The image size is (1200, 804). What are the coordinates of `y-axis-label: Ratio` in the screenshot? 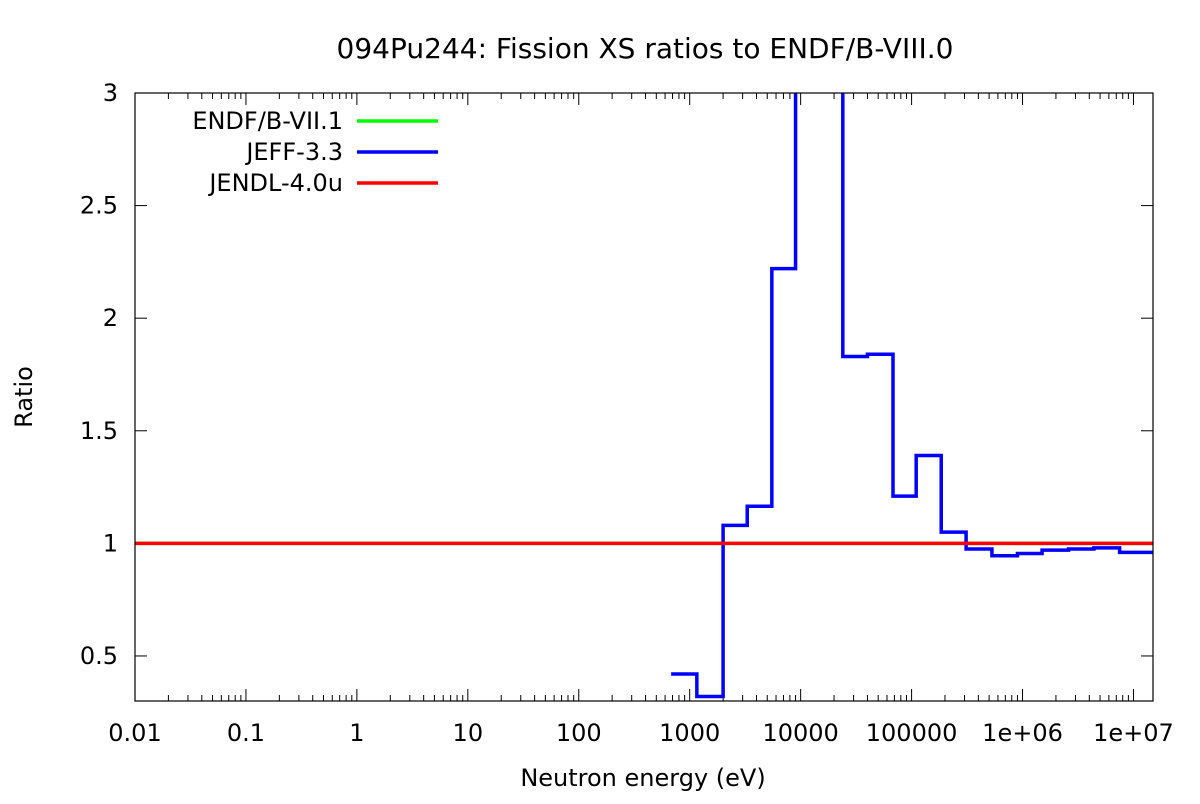 It's located at (24, 397).